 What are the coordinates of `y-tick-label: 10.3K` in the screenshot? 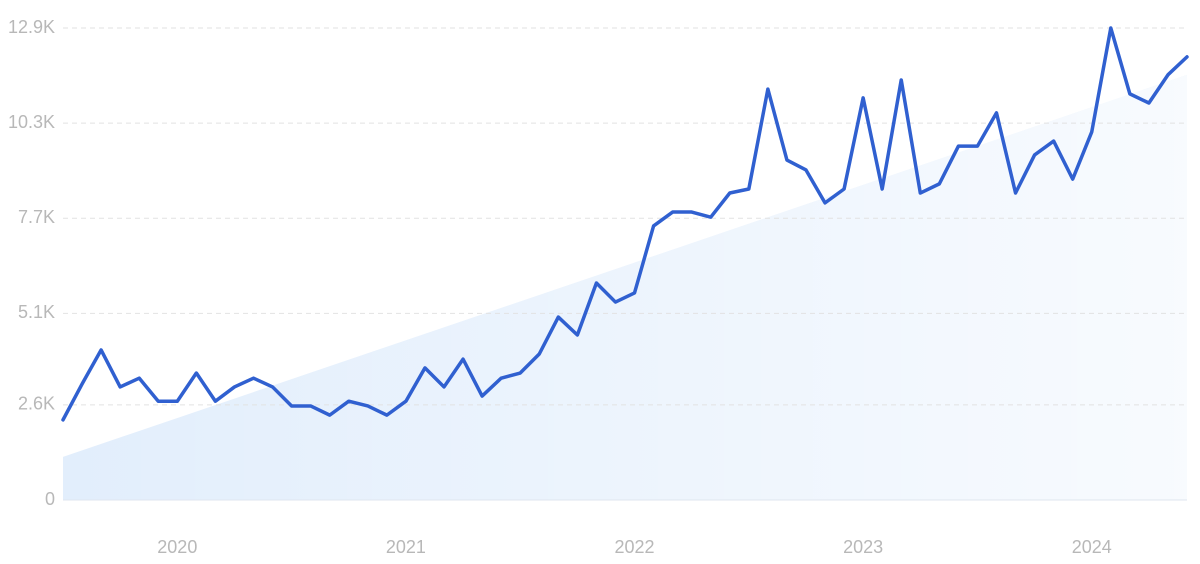 It's located at (31, 122).